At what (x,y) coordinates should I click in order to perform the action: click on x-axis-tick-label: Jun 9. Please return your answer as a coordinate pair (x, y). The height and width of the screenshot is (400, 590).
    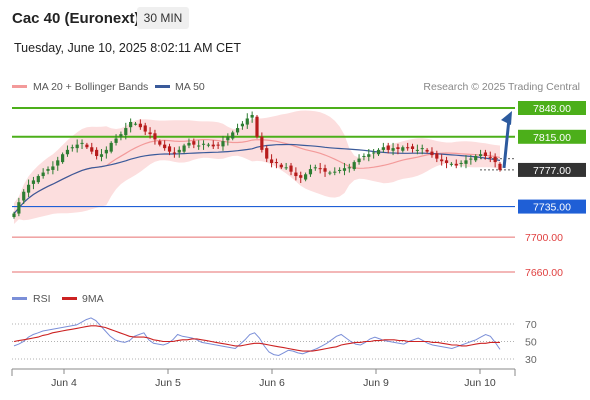
    Looking at the image, I should click on (376, 383).